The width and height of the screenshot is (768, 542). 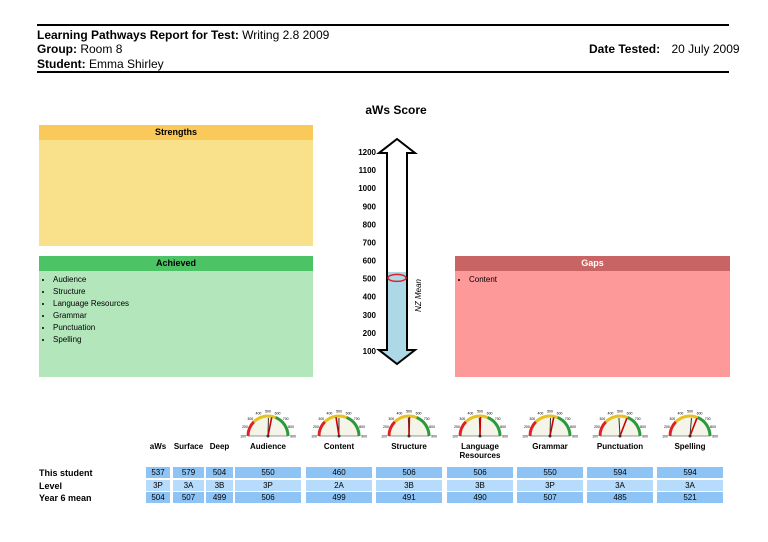 What do you see at coordinates (158, 472) in the screenshot?
I see `table-cell: 537` at bounding box center [158, 472].